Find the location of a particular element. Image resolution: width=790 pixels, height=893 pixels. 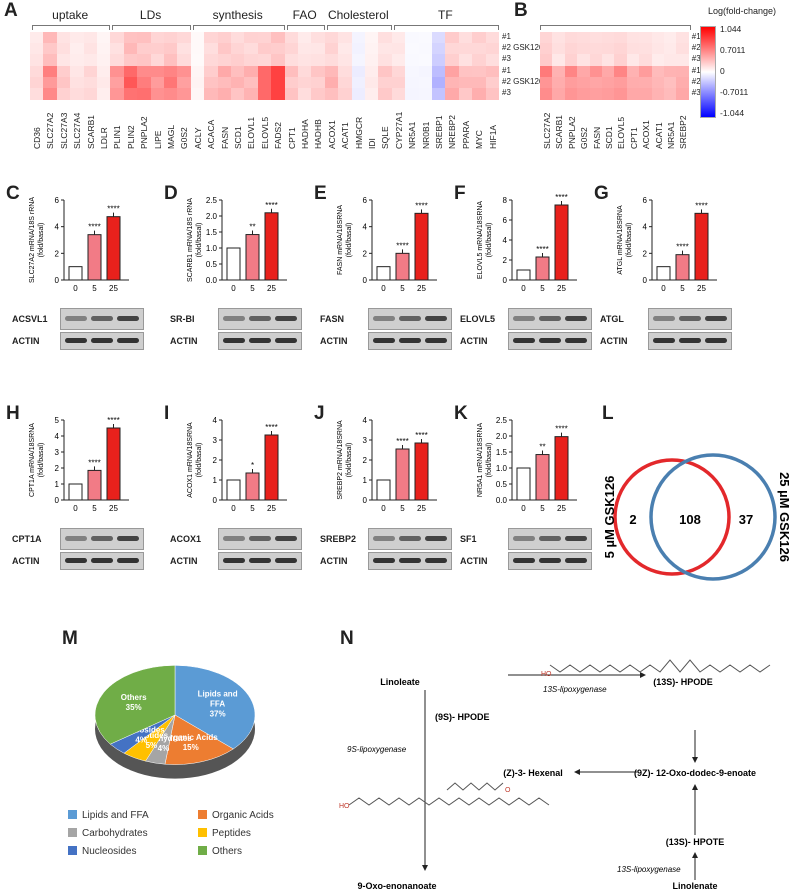

heatmap-a-gene-label: IDI is located at coordinates (372, 144).